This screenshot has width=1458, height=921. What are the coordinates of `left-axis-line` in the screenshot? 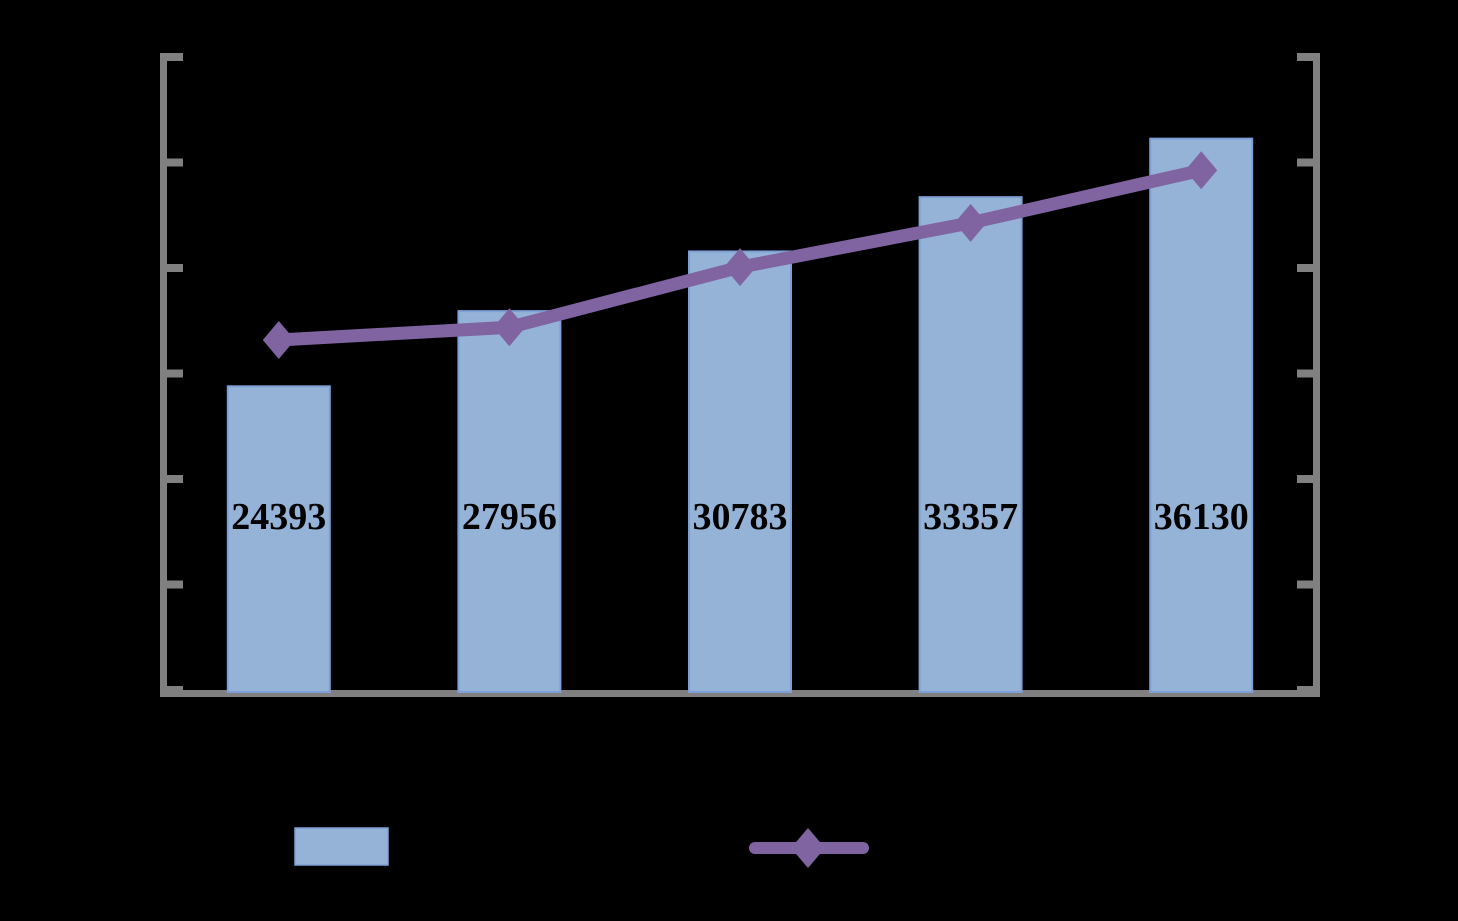 It's located at (163, 375).